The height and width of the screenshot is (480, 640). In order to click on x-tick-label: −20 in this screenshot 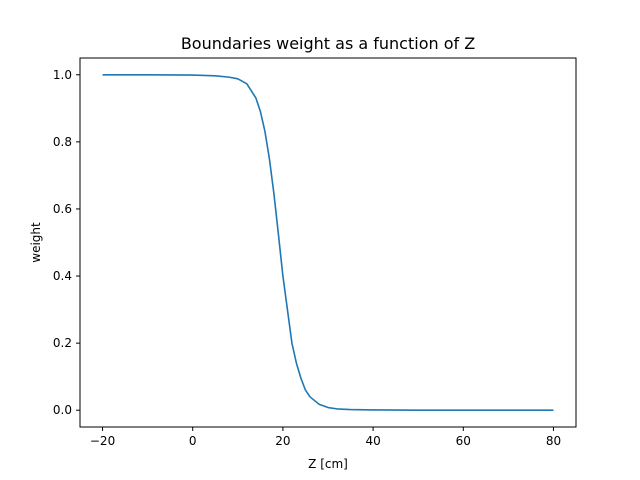, I will do `click(102, 441)`.